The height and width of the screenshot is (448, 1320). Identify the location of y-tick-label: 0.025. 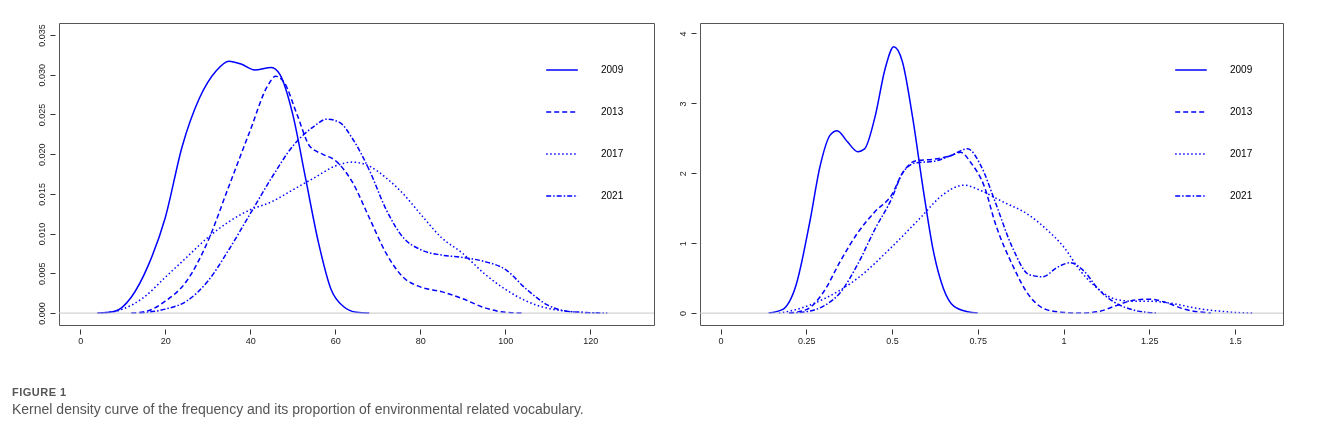
(41, 115).